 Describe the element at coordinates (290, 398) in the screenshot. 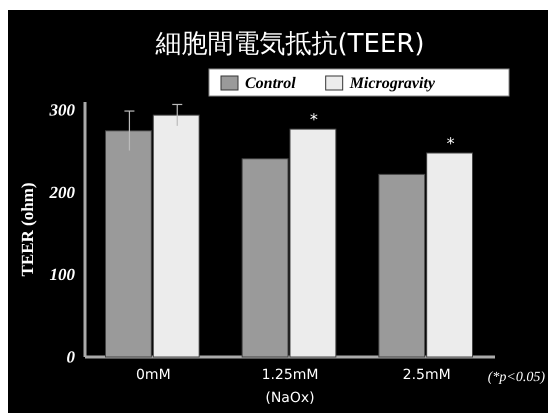

I see `x-axis-title: (NaOx)` at that location.